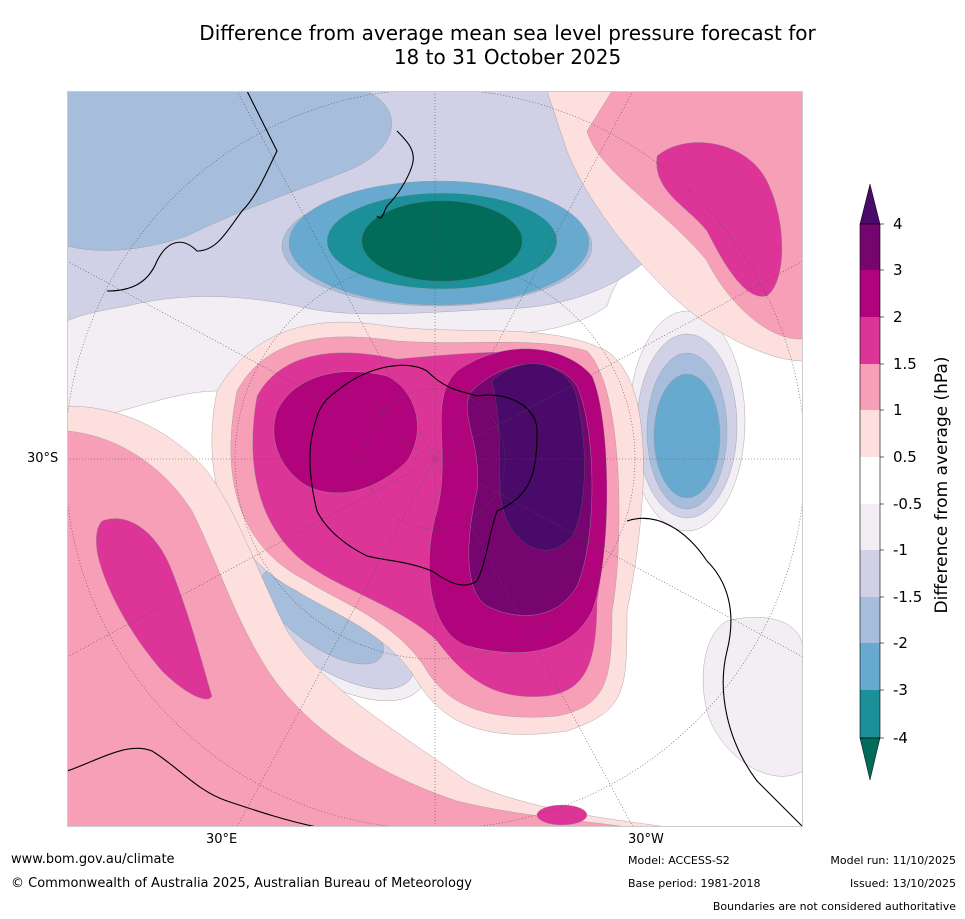  Describe the element at coordinates (507, 57) in the screenshot. I see `chart-title-line-2: 18 to 31 October 2025` at that location.